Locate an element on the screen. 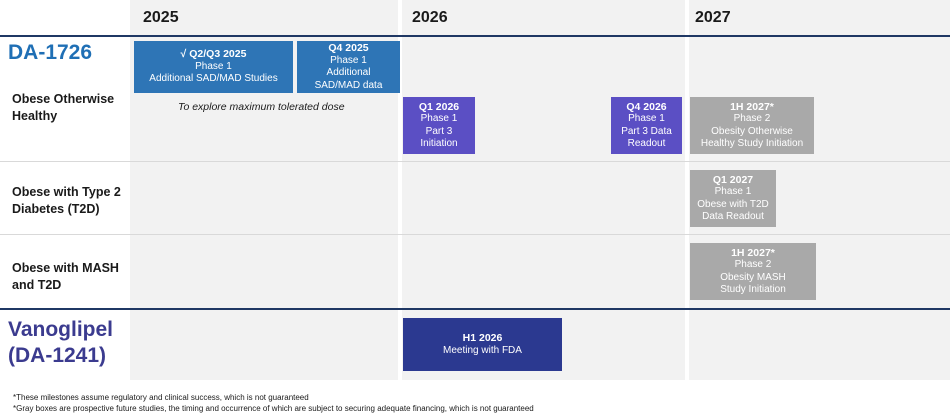  year-header-2025: 2025 is located at coordinates (161, 17).